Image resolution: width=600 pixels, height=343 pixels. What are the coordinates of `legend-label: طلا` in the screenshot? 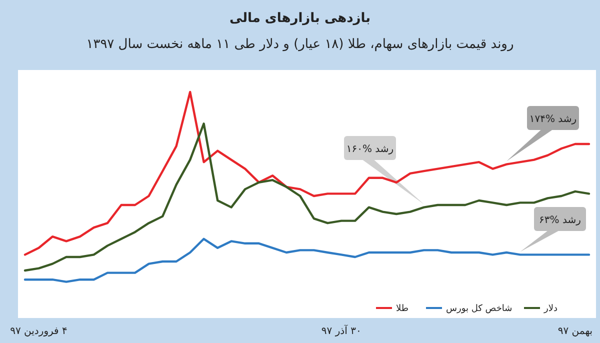 It's located at (402, 309).